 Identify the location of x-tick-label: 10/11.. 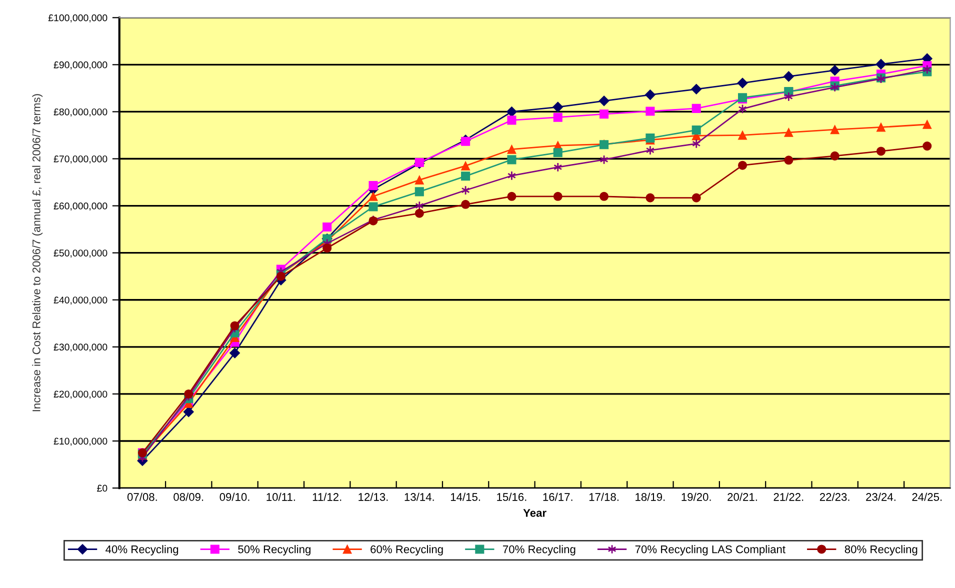
(280, 496).